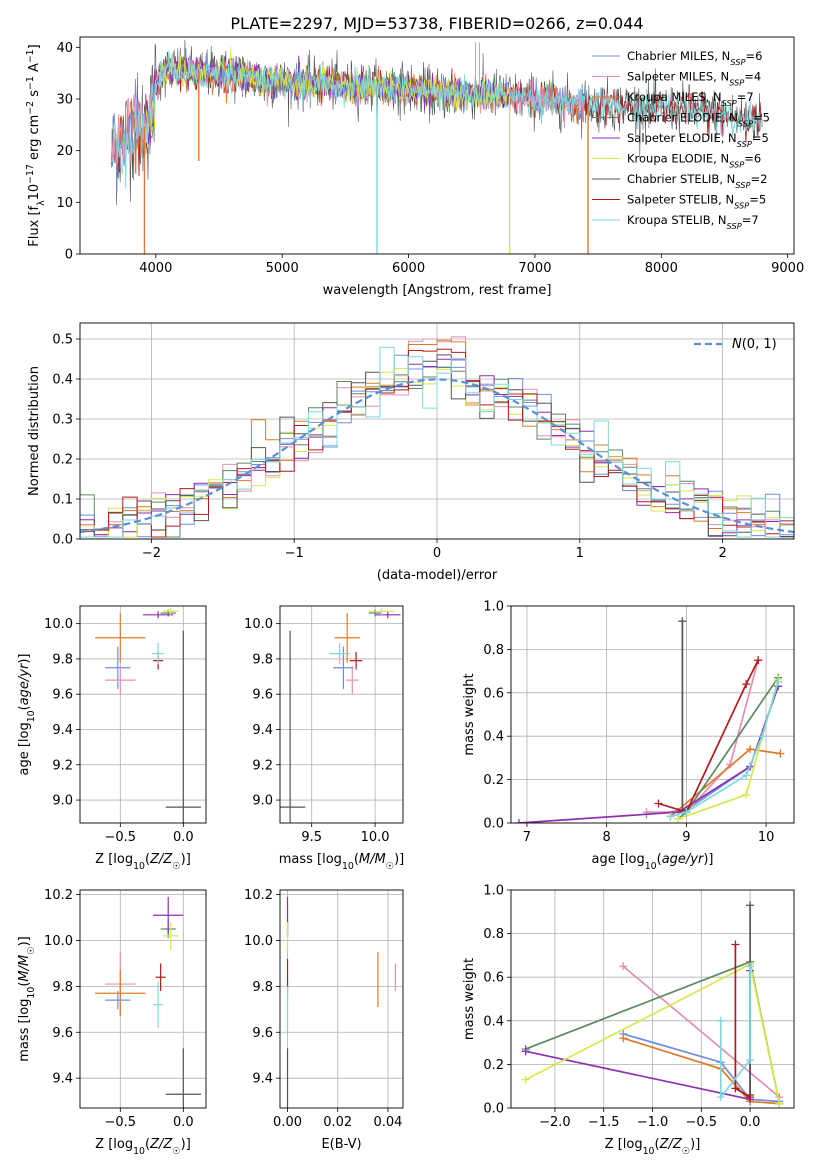  What do you see at coordinates (27, 714) in the screenshot?
I see `y-axis-label: age [log10(age/yr)]` at bounding box center [27, 714].